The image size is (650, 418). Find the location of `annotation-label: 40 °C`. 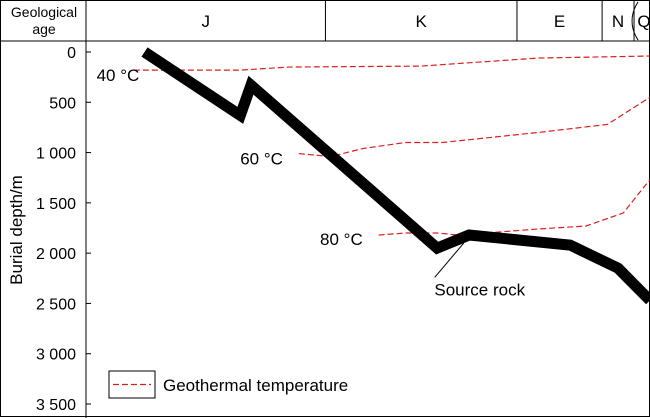

annotation-label: 40 °C is located at coordinates (118, 75).